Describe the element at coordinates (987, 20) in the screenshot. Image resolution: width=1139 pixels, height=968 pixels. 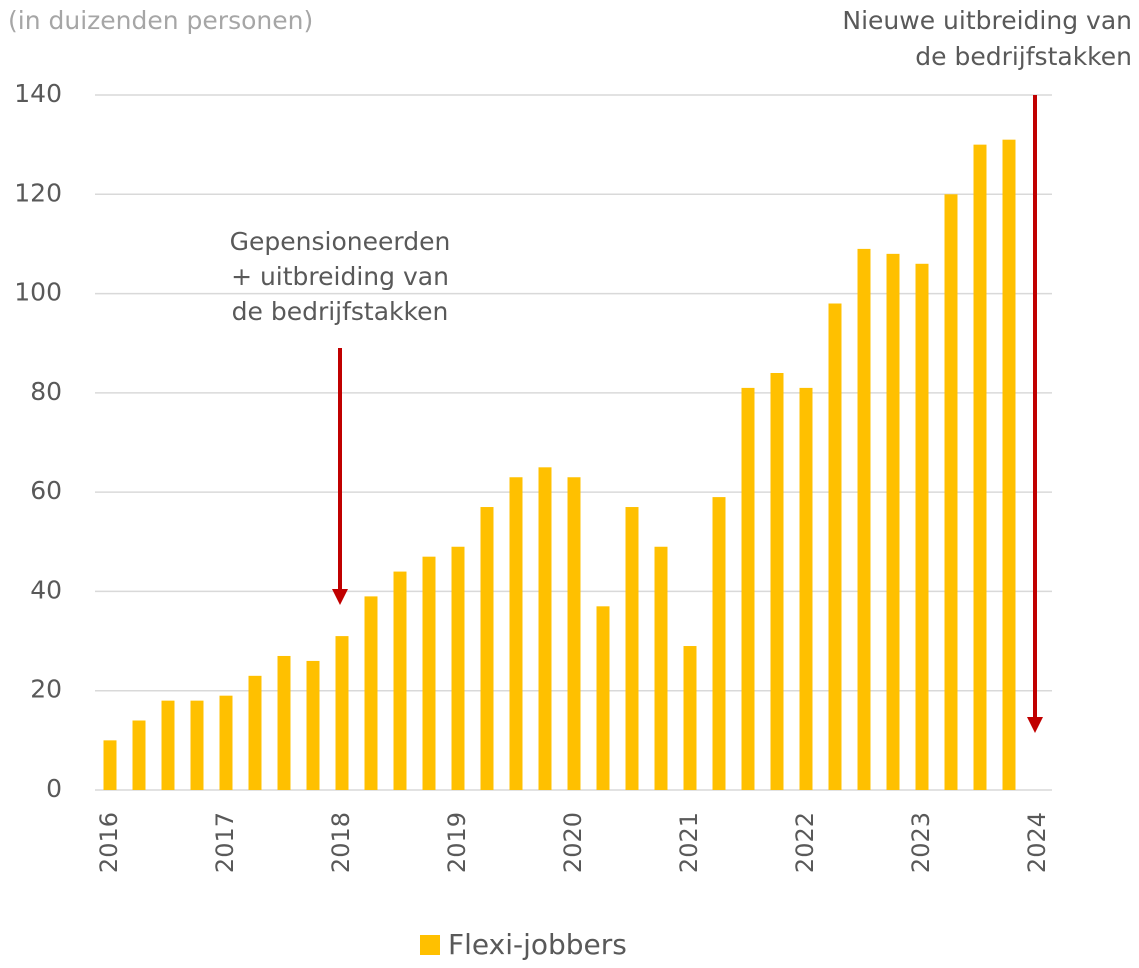
I see `annotation: Nieuwe uitbreiding van` at that location.